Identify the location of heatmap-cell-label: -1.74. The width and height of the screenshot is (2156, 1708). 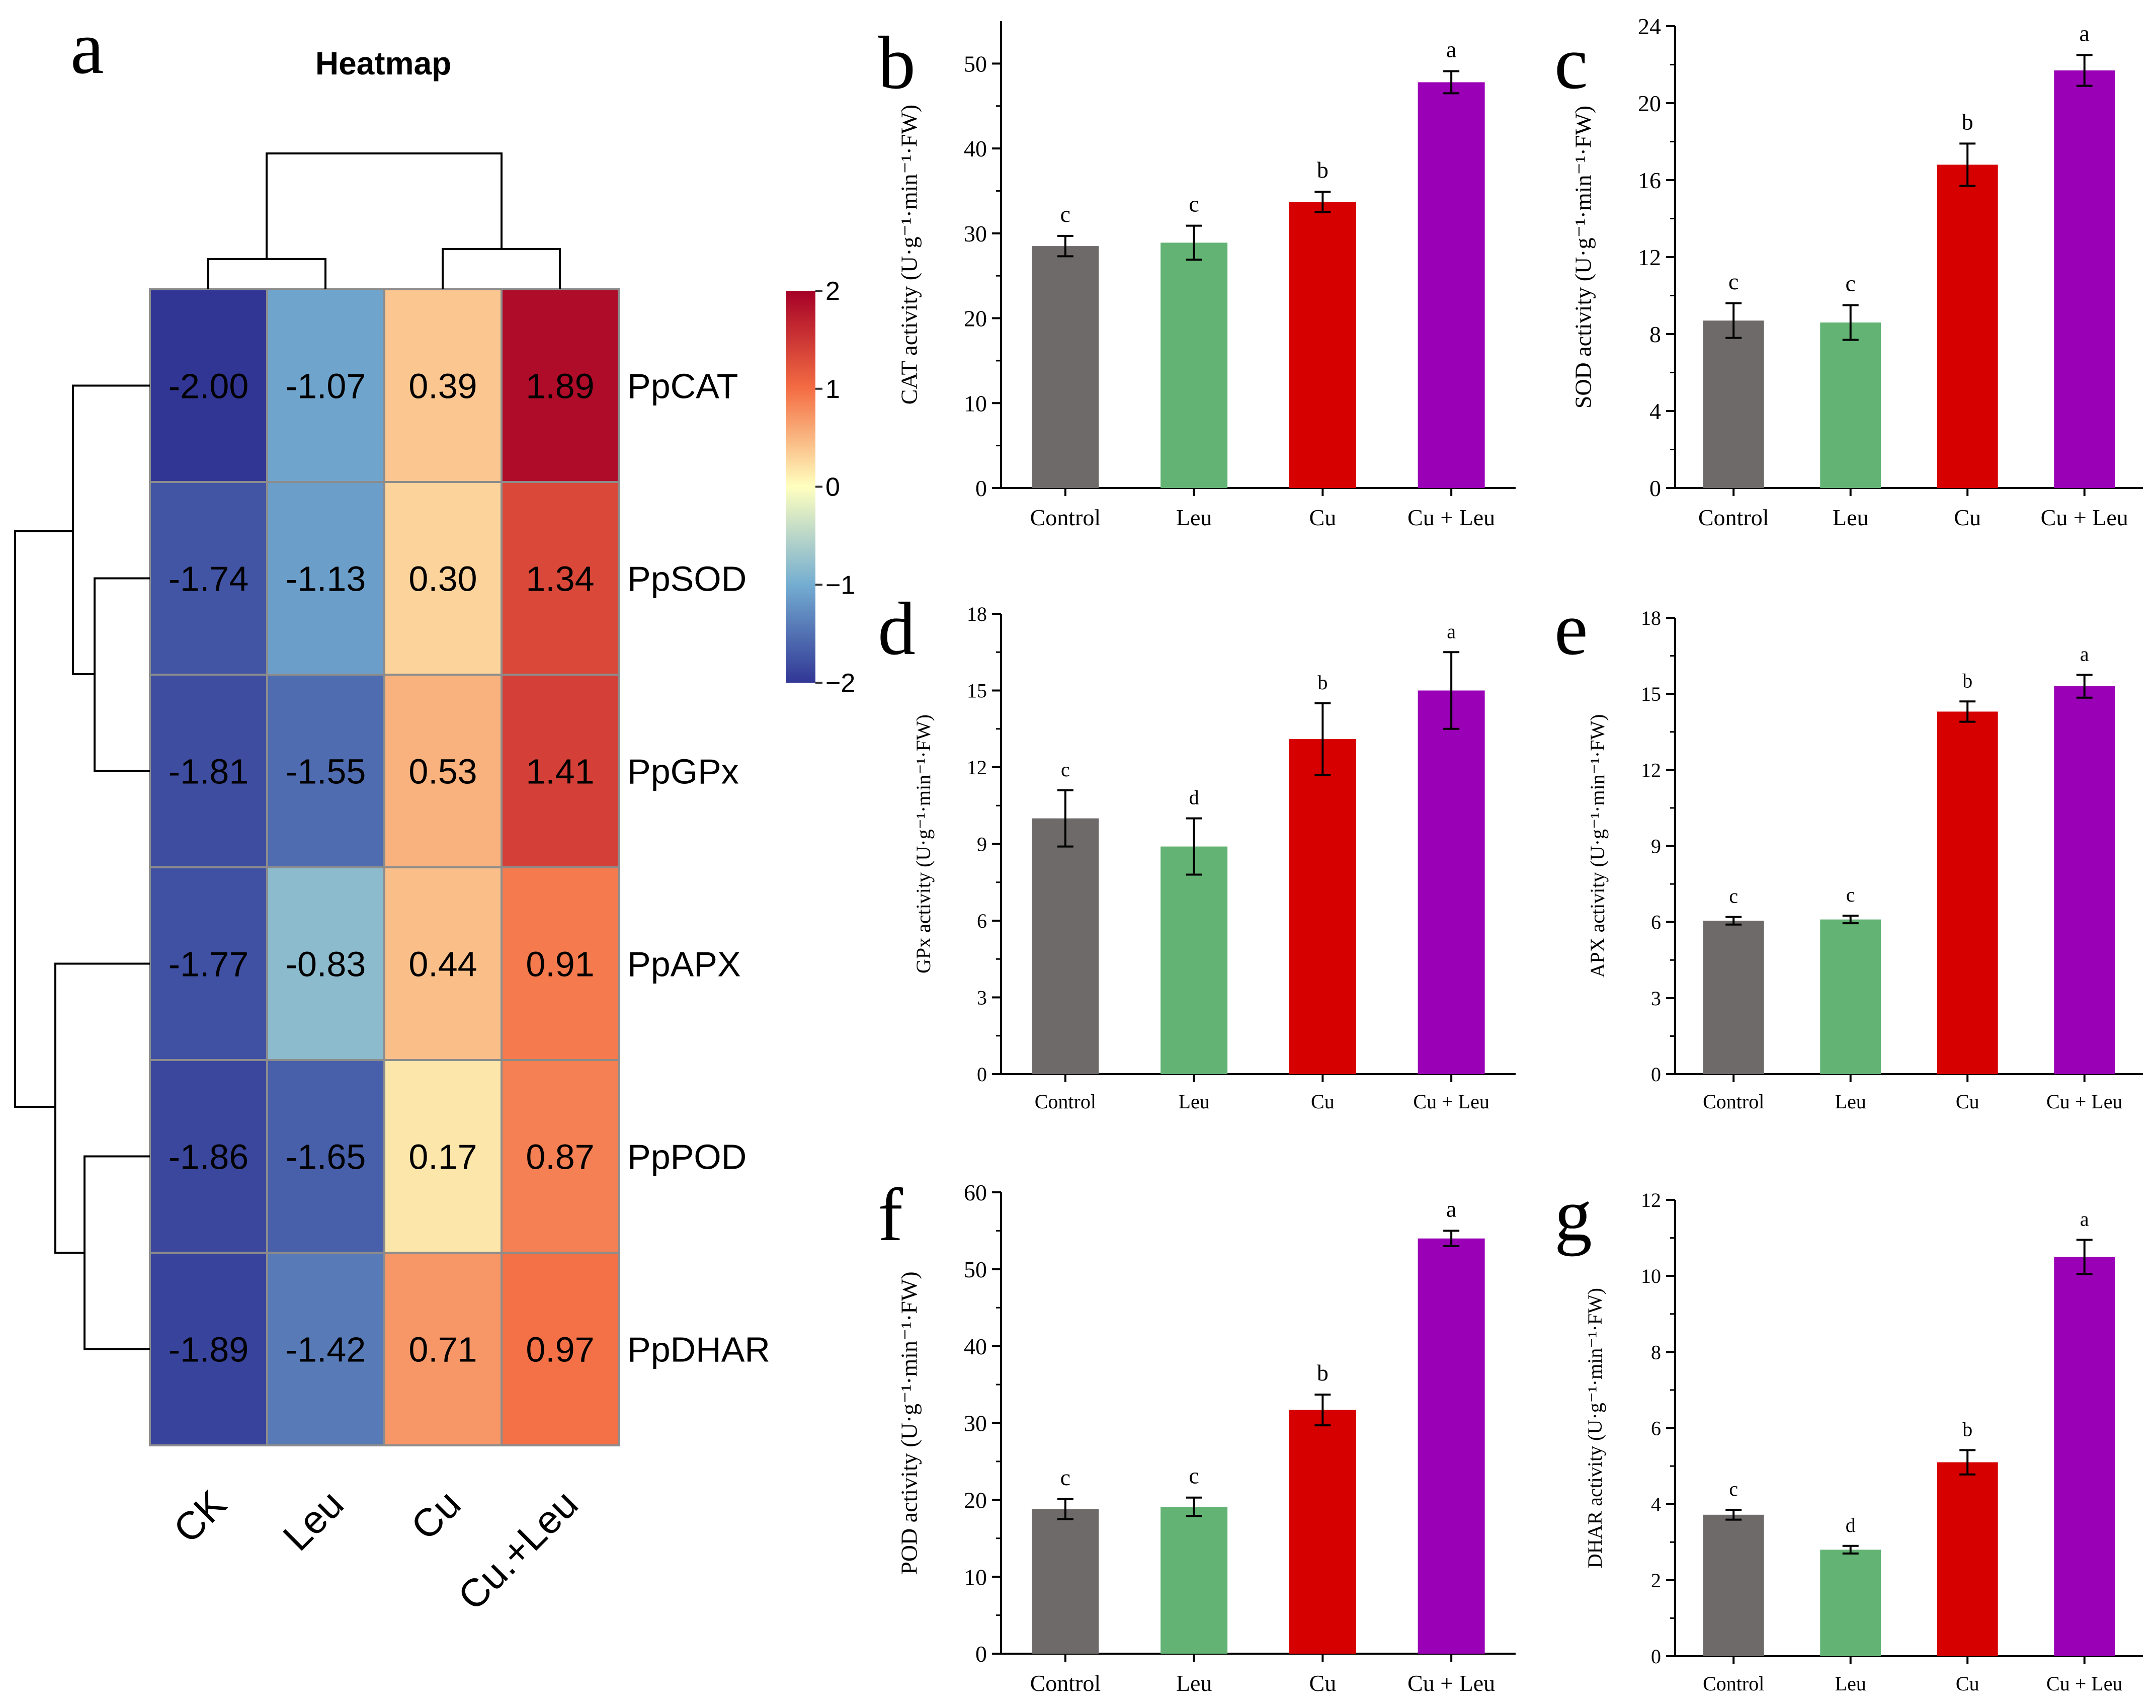
(209, 579).